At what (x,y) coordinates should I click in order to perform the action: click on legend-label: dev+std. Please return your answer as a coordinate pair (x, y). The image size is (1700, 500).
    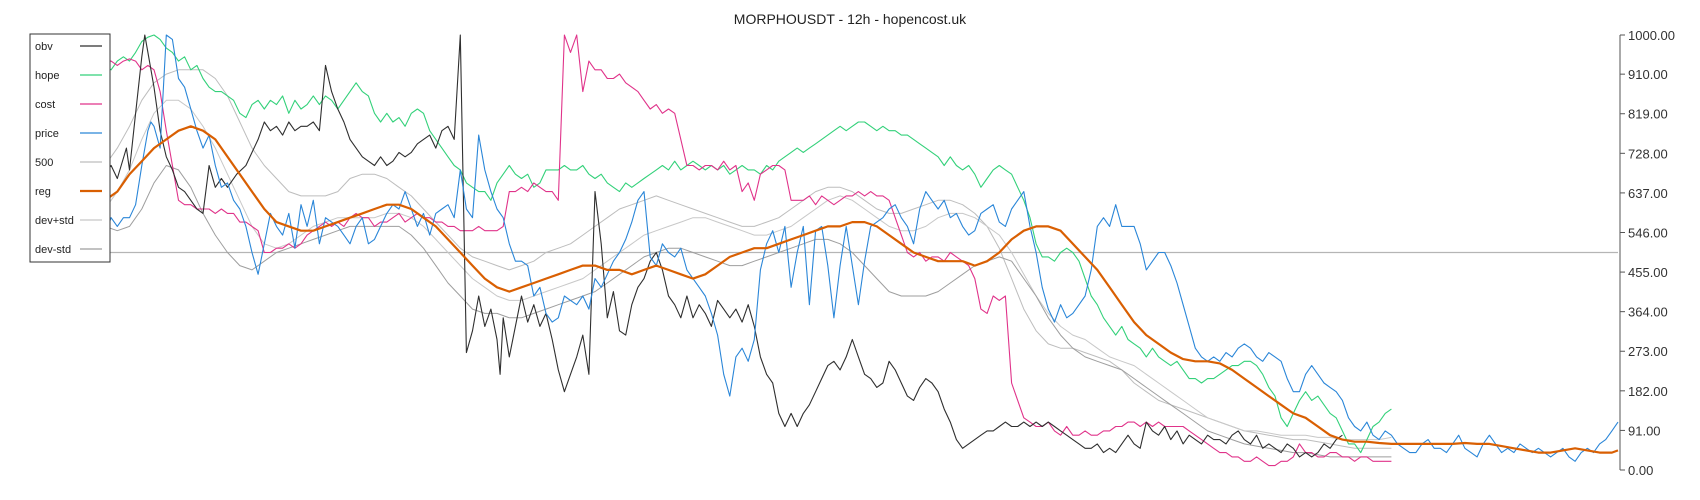
    Looking at the image, I should click on (54, 221).